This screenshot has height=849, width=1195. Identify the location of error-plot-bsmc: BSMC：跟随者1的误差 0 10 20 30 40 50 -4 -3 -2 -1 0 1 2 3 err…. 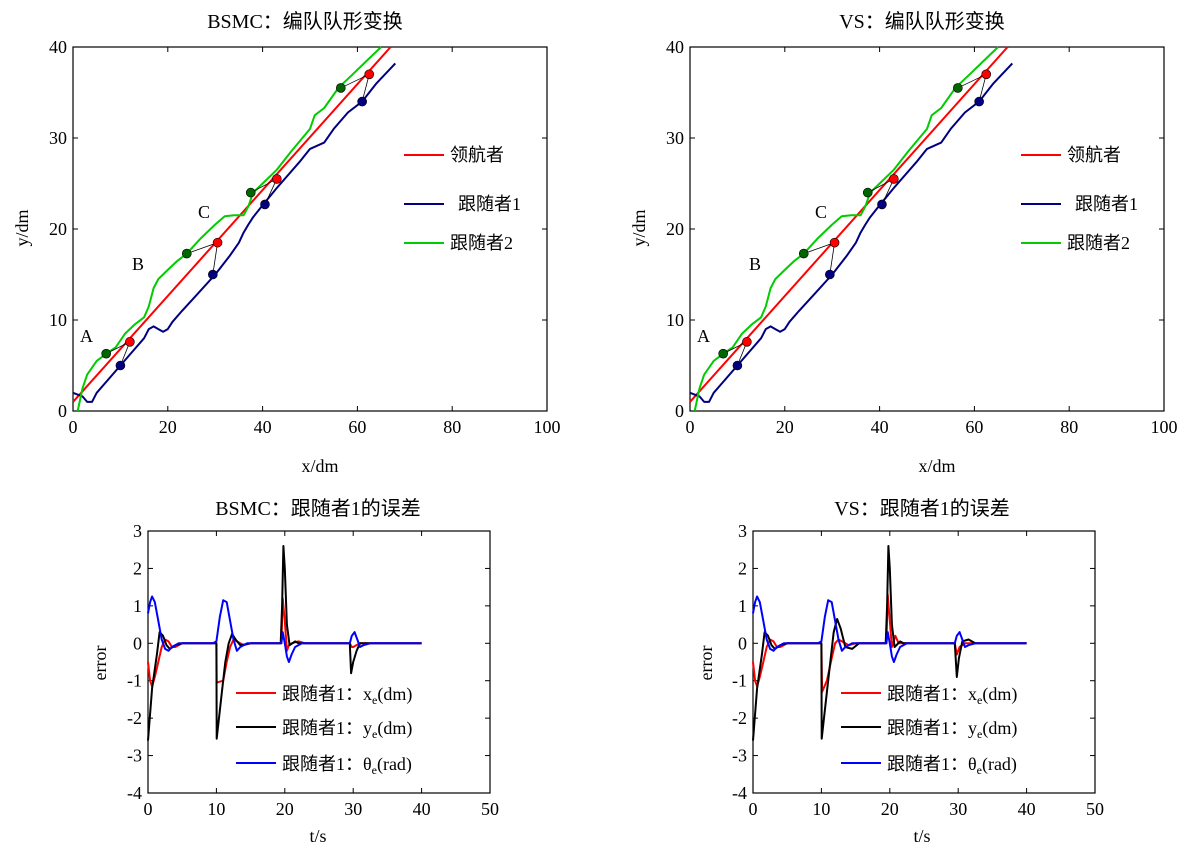
(294, 671).